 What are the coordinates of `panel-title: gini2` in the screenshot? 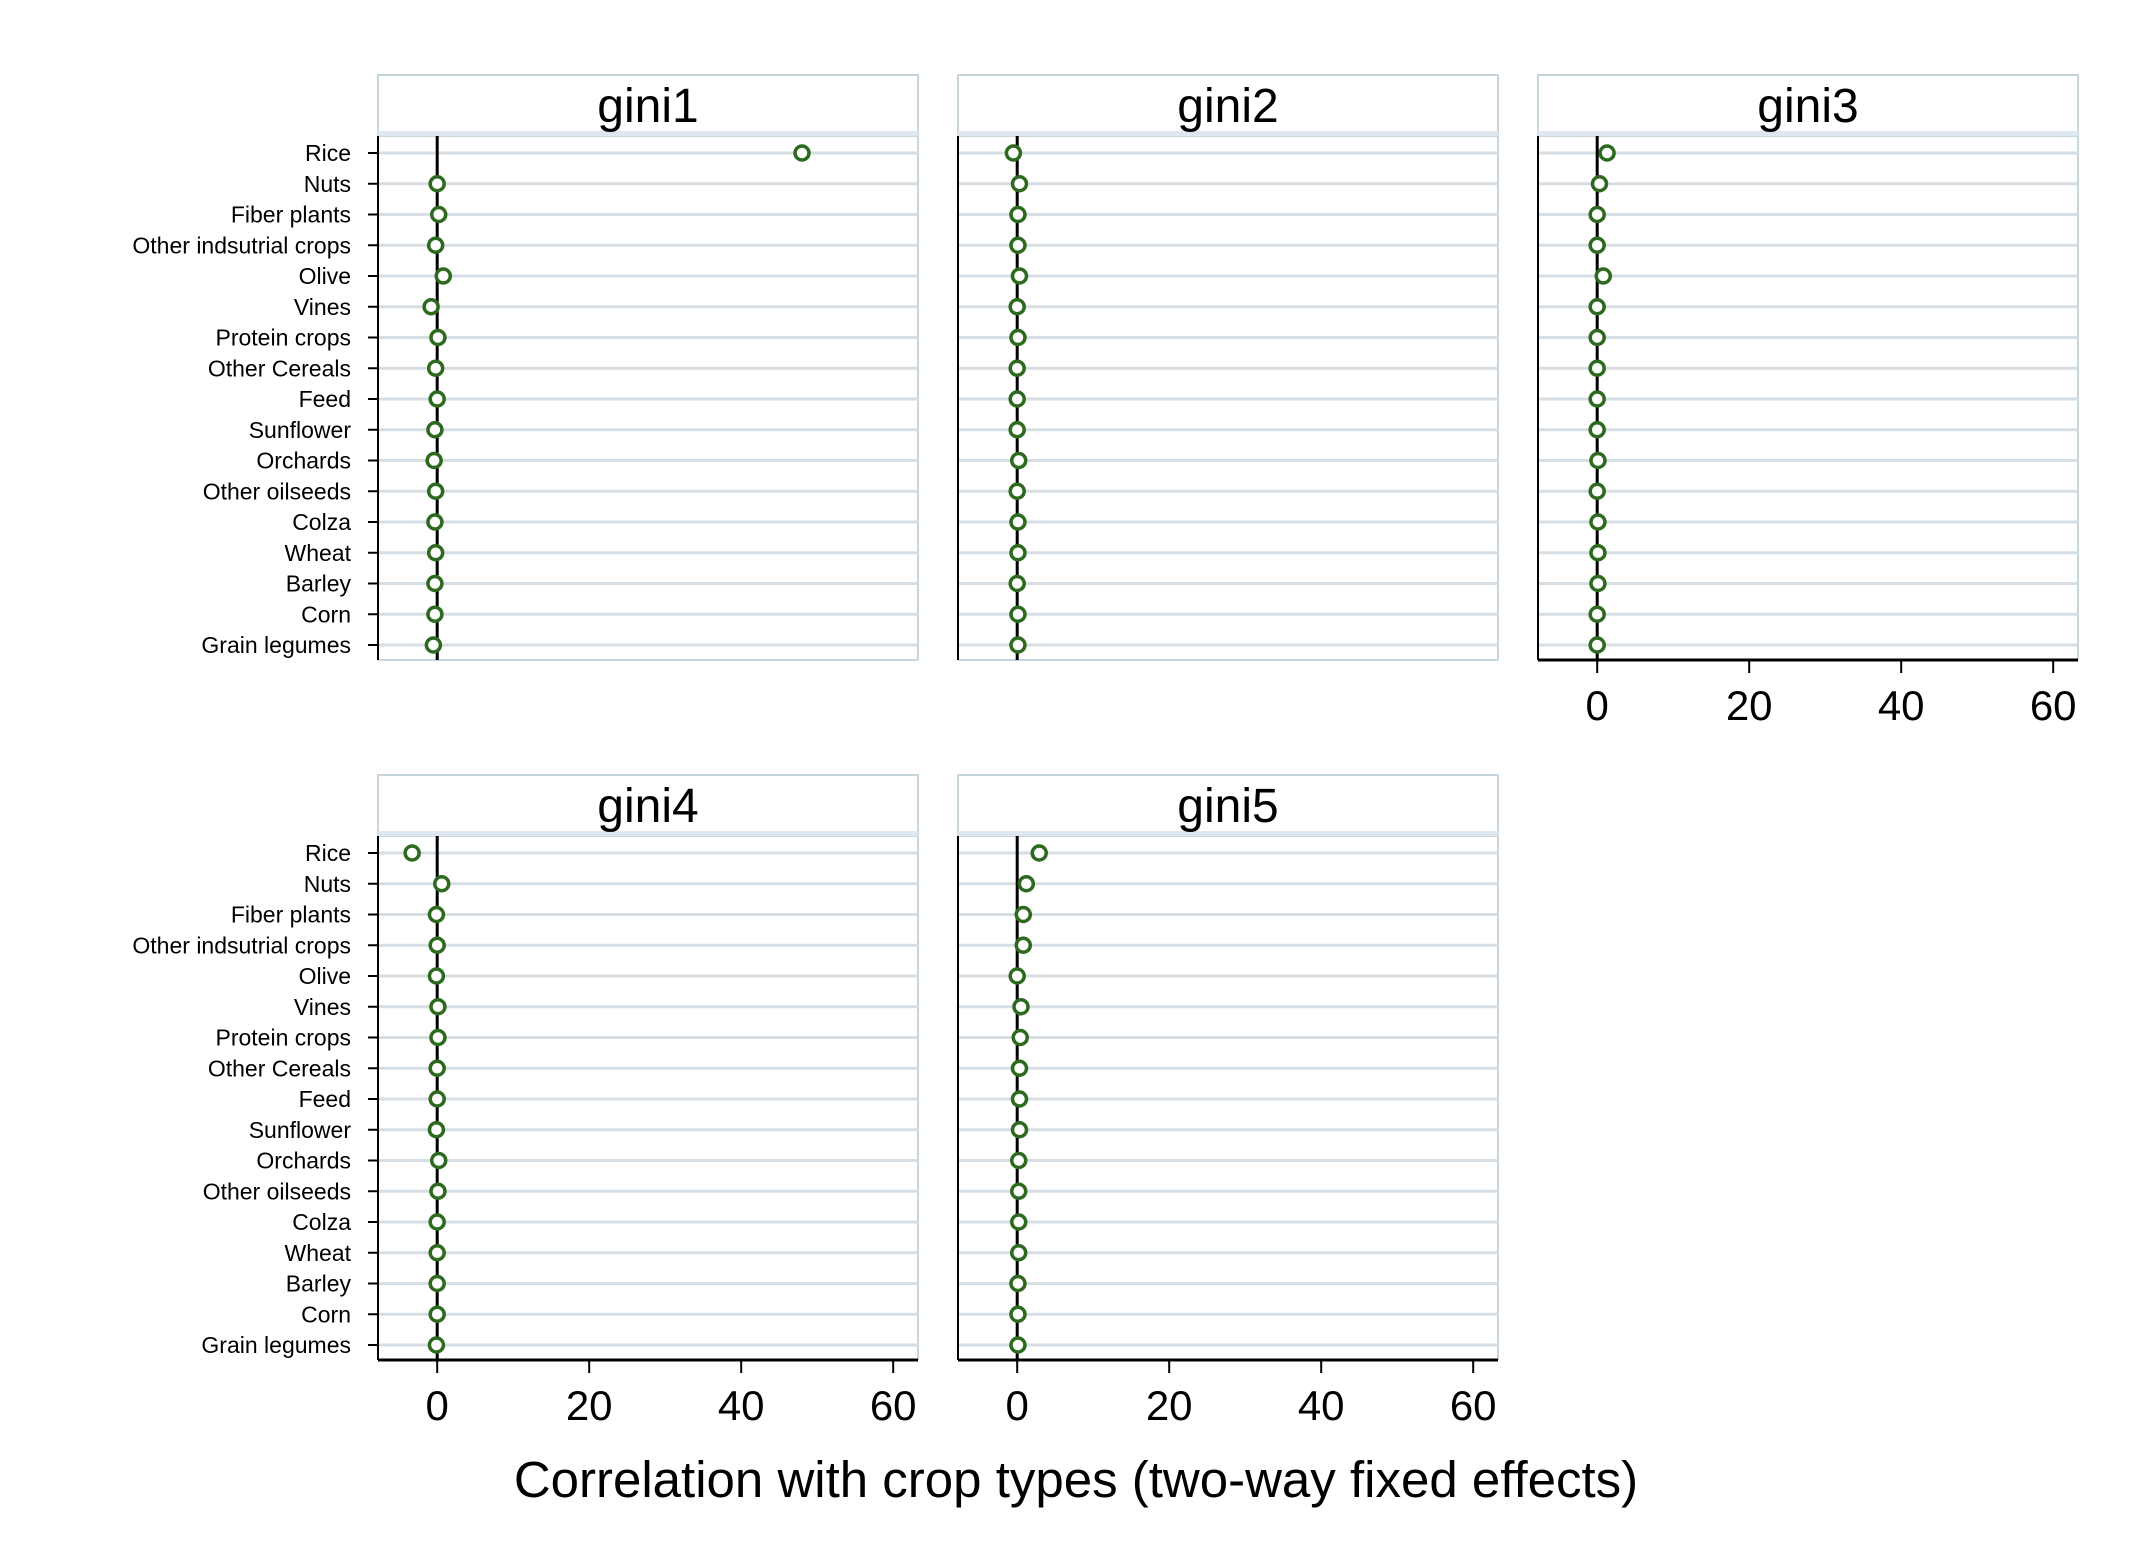 It's located at (1227, 106).